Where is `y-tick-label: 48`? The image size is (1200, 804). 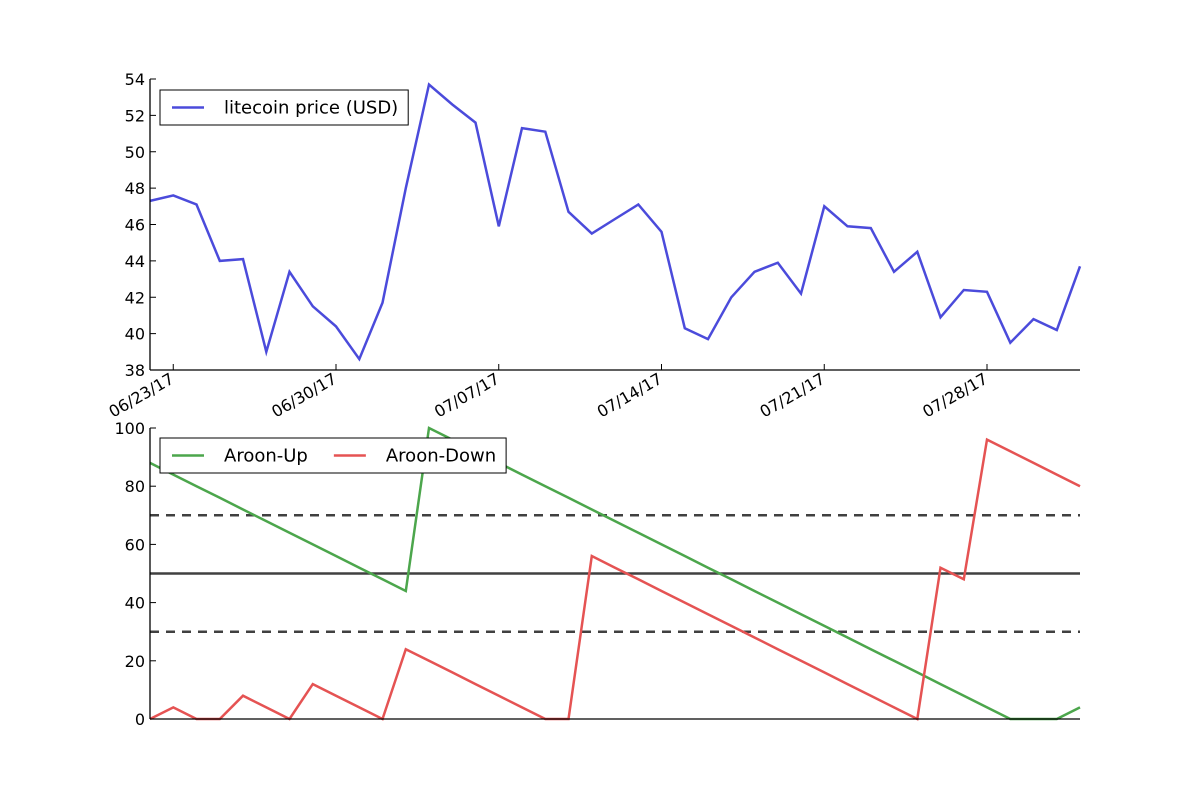
y-tick-label: 48 is located at coordinates (135, 188).